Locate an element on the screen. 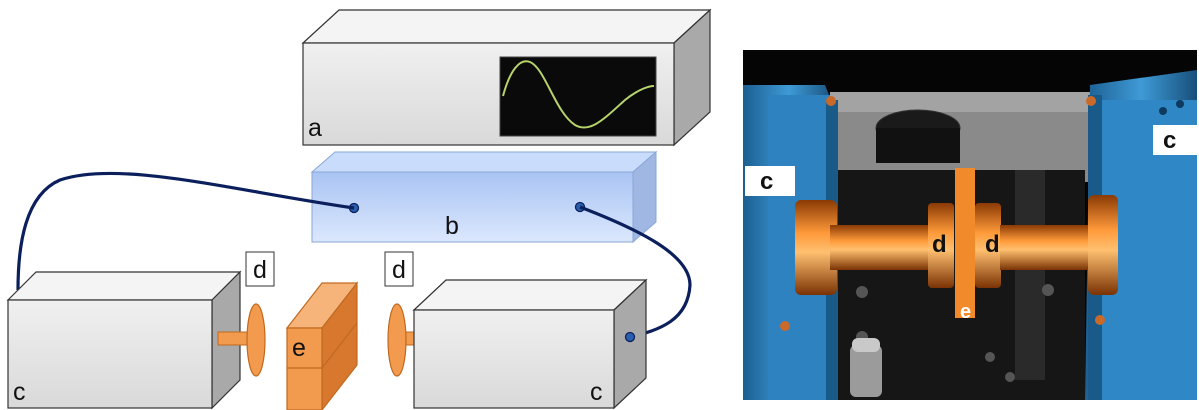 The height and width of the screenshot is (410, 1199). right-couplant-label: d is located at coordinates (399, 270).